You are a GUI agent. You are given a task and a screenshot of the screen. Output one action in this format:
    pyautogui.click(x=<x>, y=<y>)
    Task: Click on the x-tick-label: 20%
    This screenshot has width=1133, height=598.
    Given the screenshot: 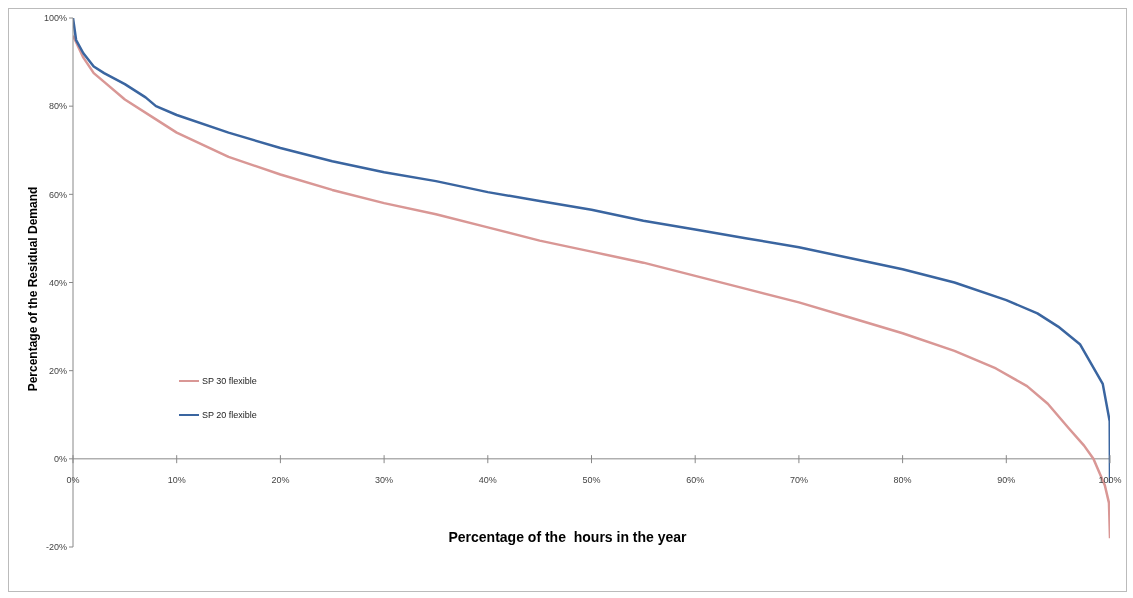 What is the action you would take?
    pyautogui.click(x=280, y=480)
    